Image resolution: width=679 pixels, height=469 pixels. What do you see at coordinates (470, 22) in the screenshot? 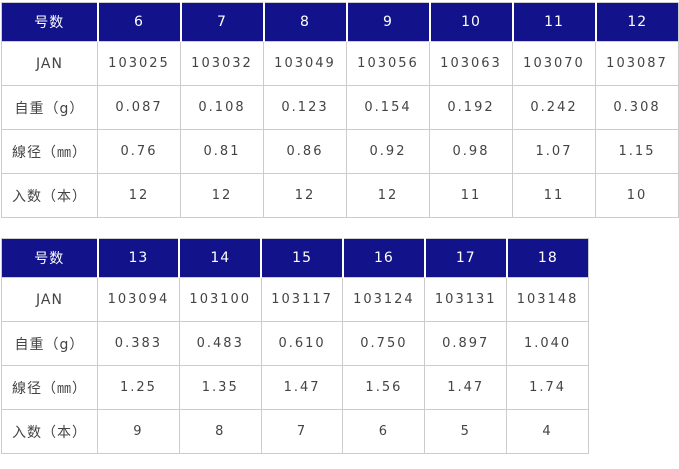
I see `size-header-cell: 10` at bounding box center [470, 22].